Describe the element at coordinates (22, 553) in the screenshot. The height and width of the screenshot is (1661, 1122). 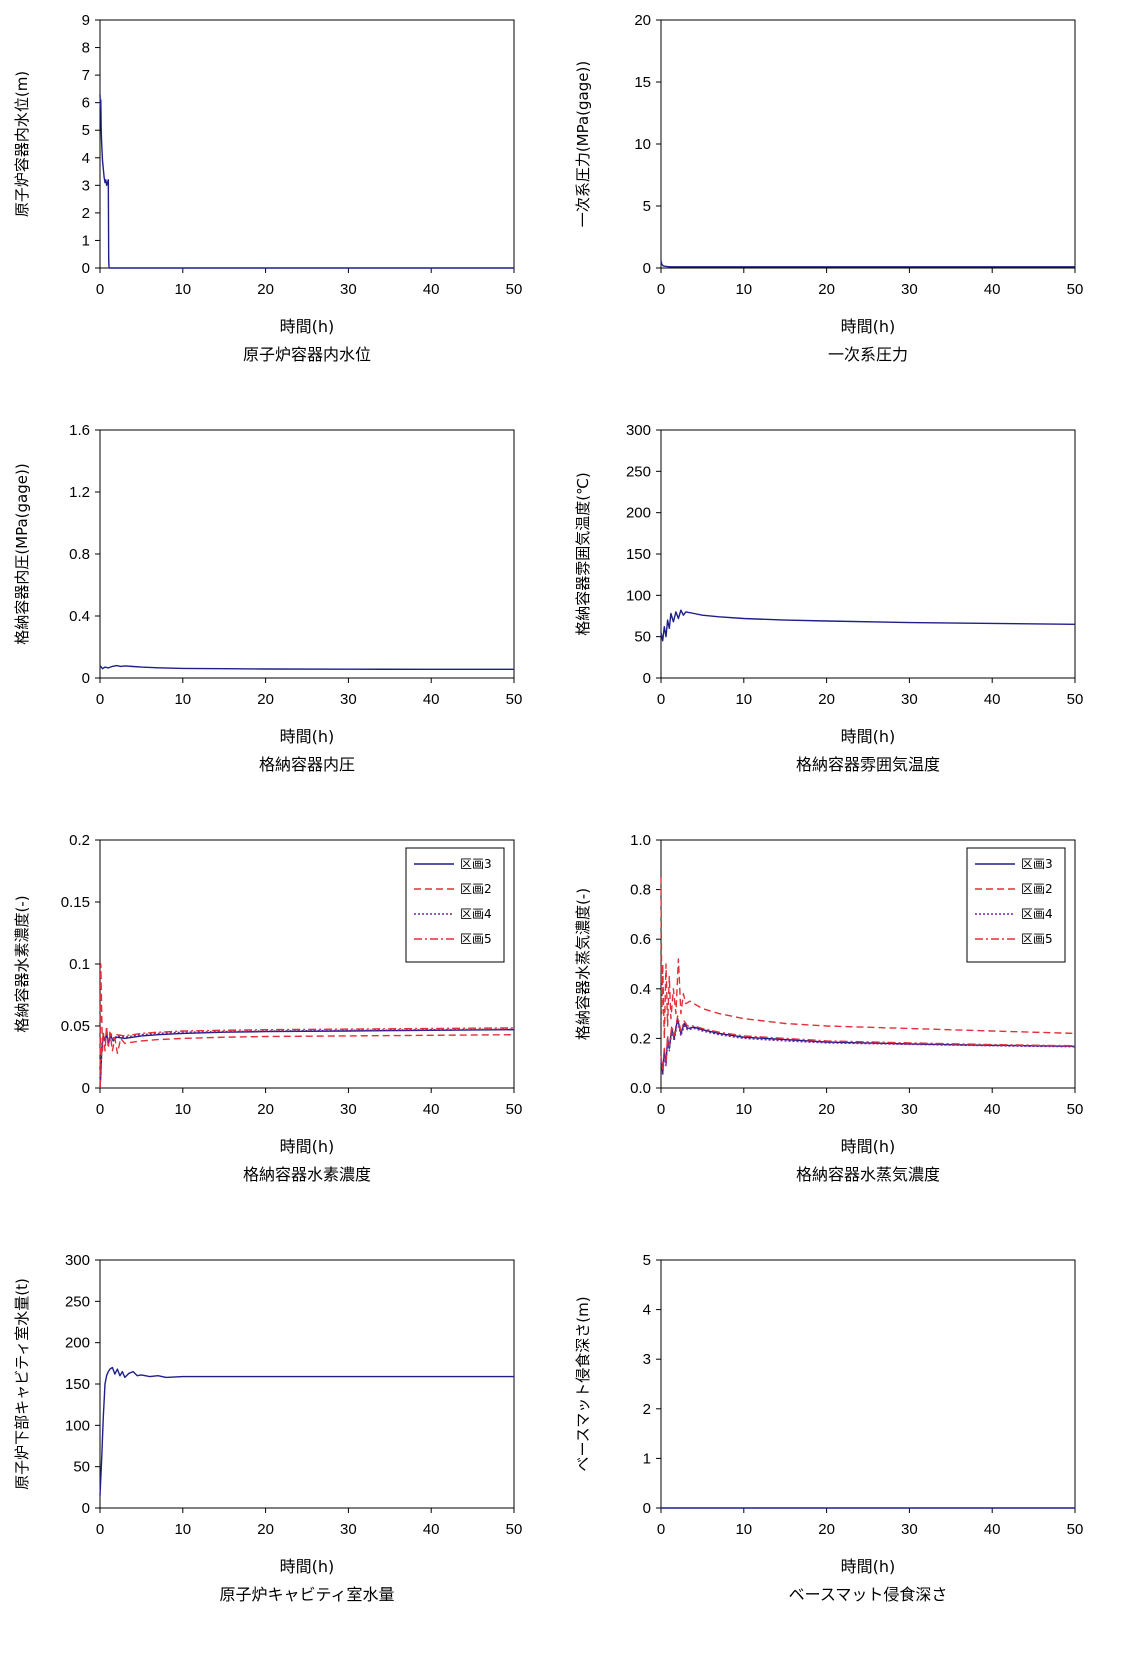
I see `y-axis-label: 格納容器内圧(MPa(gage))` at that location.